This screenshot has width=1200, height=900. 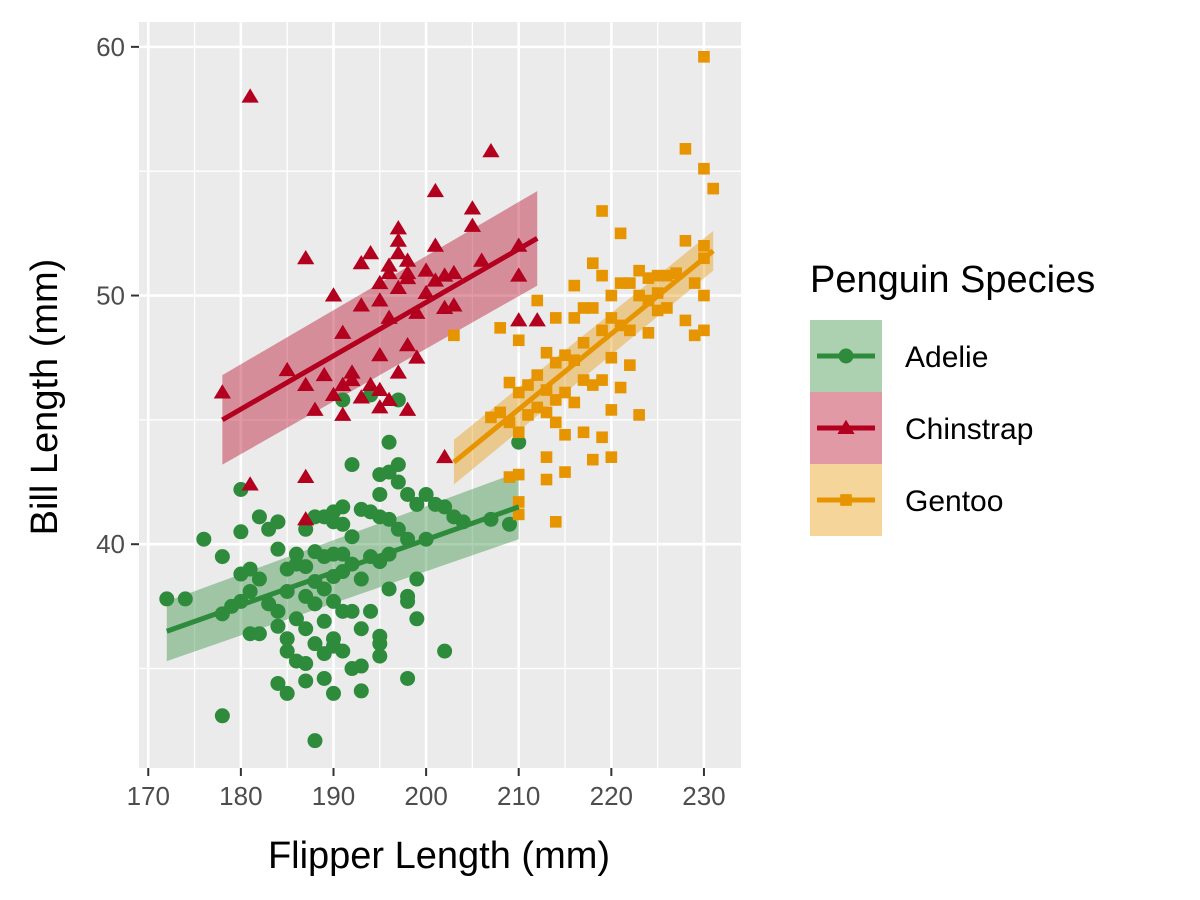 What do you see at coordinates (425, 796) in the screenshot?
I see `x-tick-label: 200` at bounding box center [425, 796].